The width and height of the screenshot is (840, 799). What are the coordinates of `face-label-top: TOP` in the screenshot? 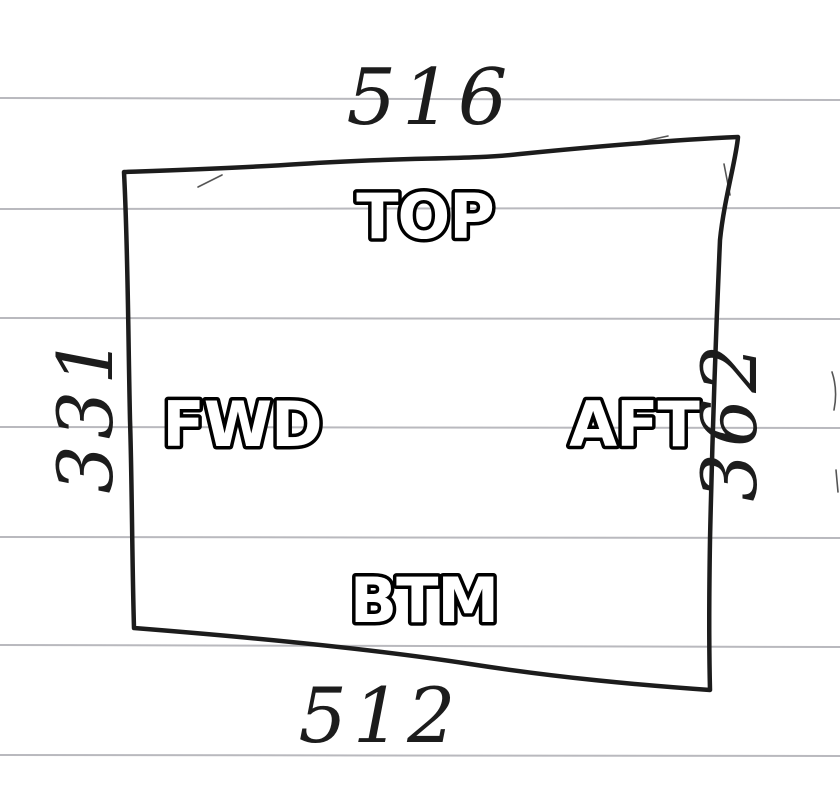 It's located at (424, 216).